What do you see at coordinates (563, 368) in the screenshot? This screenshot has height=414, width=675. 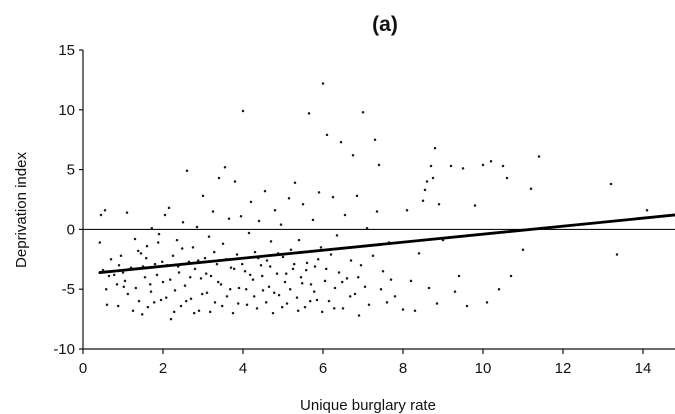 I see `x-tick-label: 12` at bounding box center [563, 368].